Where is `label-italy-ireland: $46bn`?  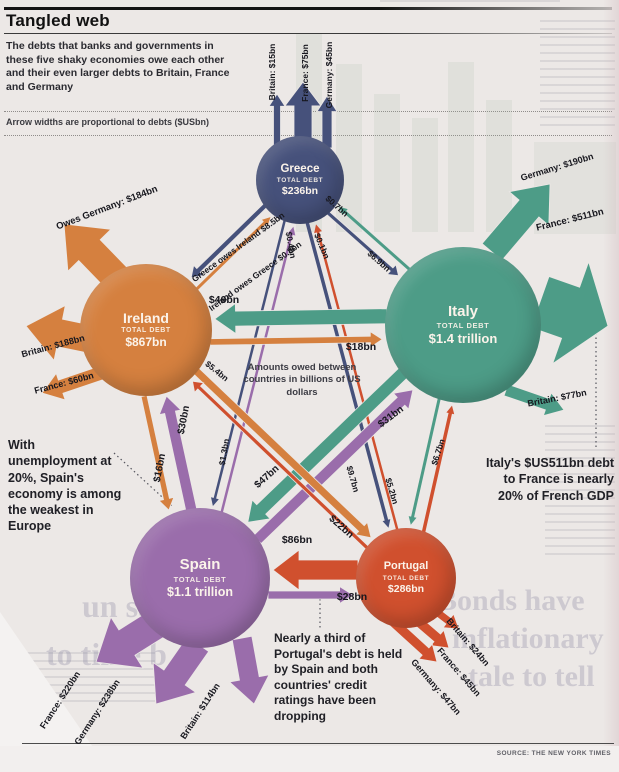 label-italy-ireland: $46bn is located at coordinates (224, 300).